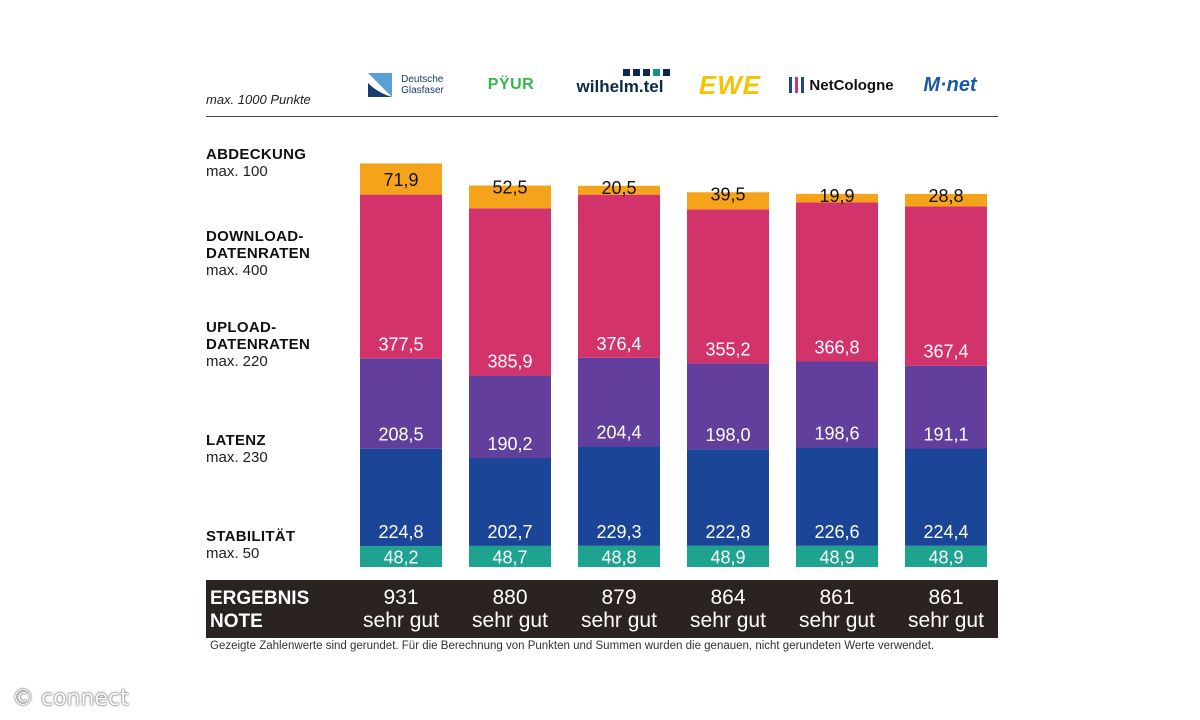 The image size is (1200, 720). I want to click on bar-value-label: 229,3, so click(618, 532).